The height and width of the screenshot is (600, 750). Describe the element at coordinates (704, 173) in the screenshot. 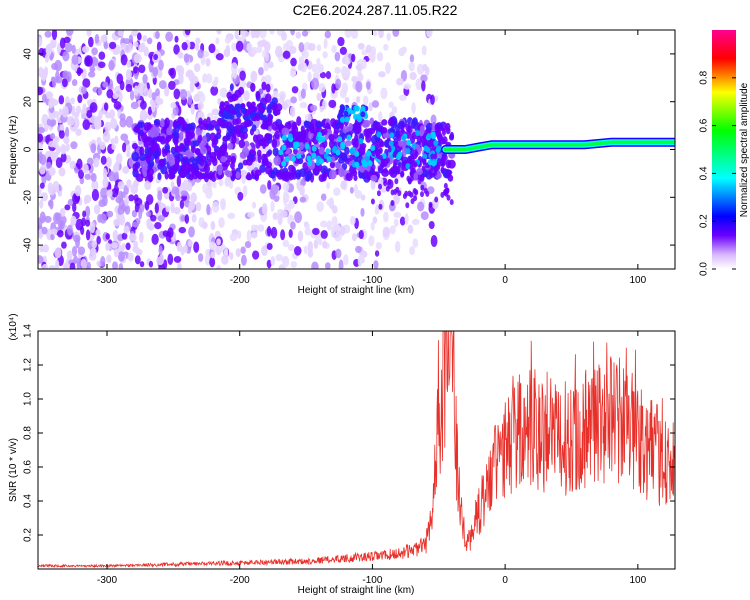

I see `colorbar-tick-label: 0.4` at that location.